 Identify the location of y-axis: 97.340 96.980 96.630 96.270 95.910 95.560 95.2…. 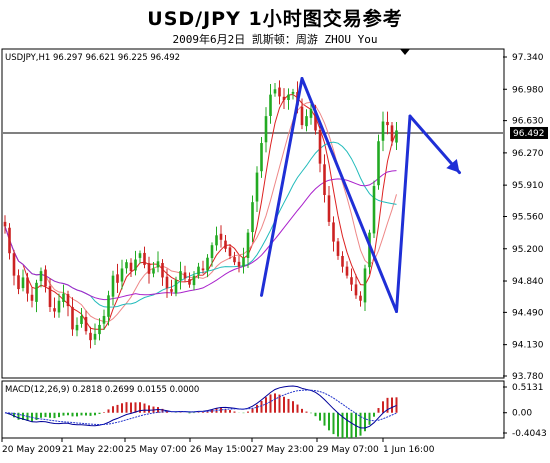
(525, 217).